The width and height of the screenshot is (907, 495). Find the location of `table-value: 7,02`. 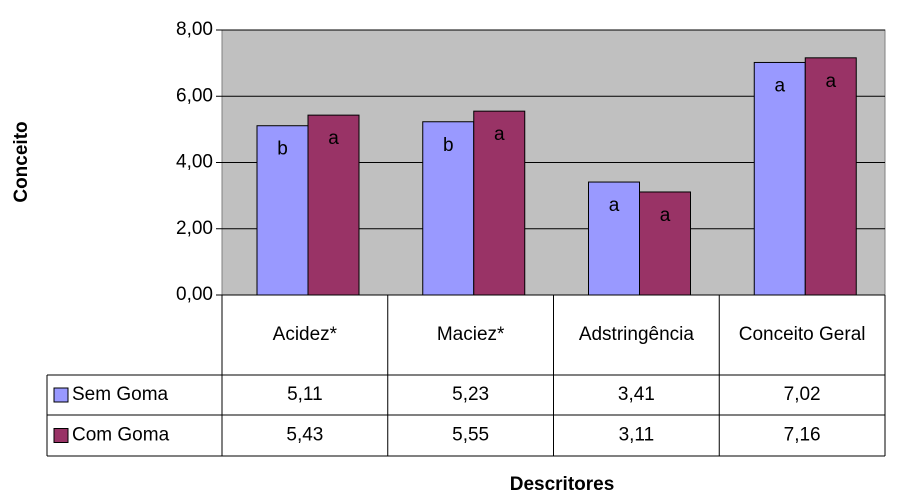

table-value: 7,02 is located at coordinates (802, 394).